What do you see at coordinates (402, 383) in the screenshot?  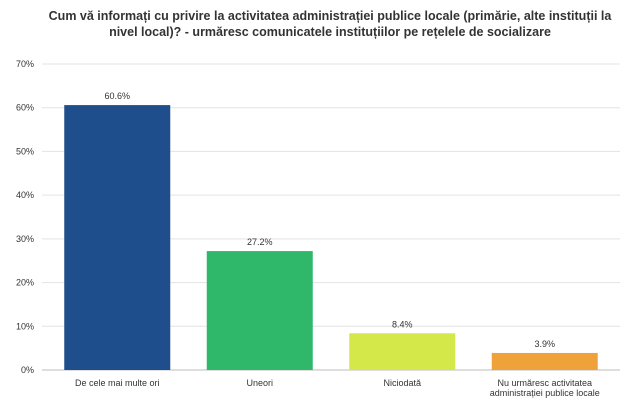 I see `x-tick-label: Niciodată` at bounding box center [402, 383].